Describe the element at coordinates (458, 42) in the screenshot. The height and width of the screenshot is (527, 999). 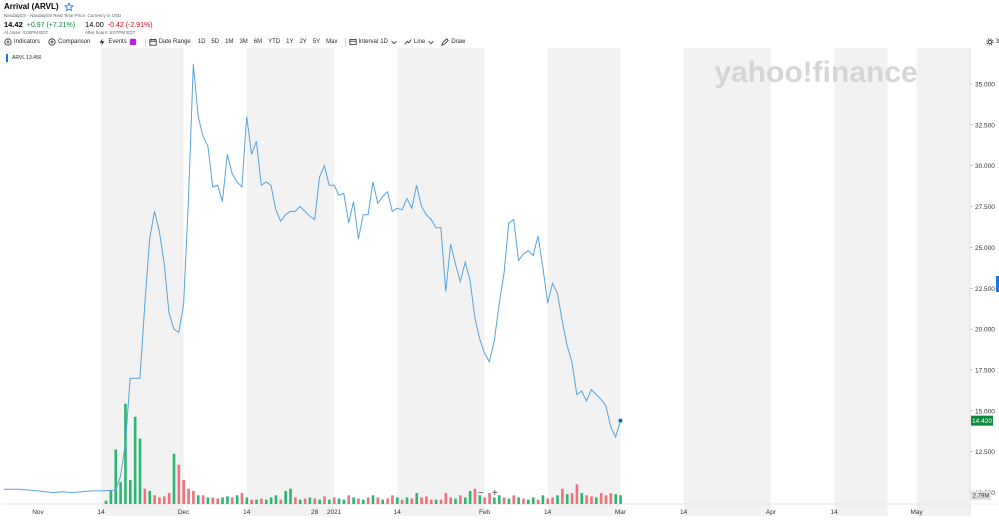
I see `draw-label: Draw` at that location.